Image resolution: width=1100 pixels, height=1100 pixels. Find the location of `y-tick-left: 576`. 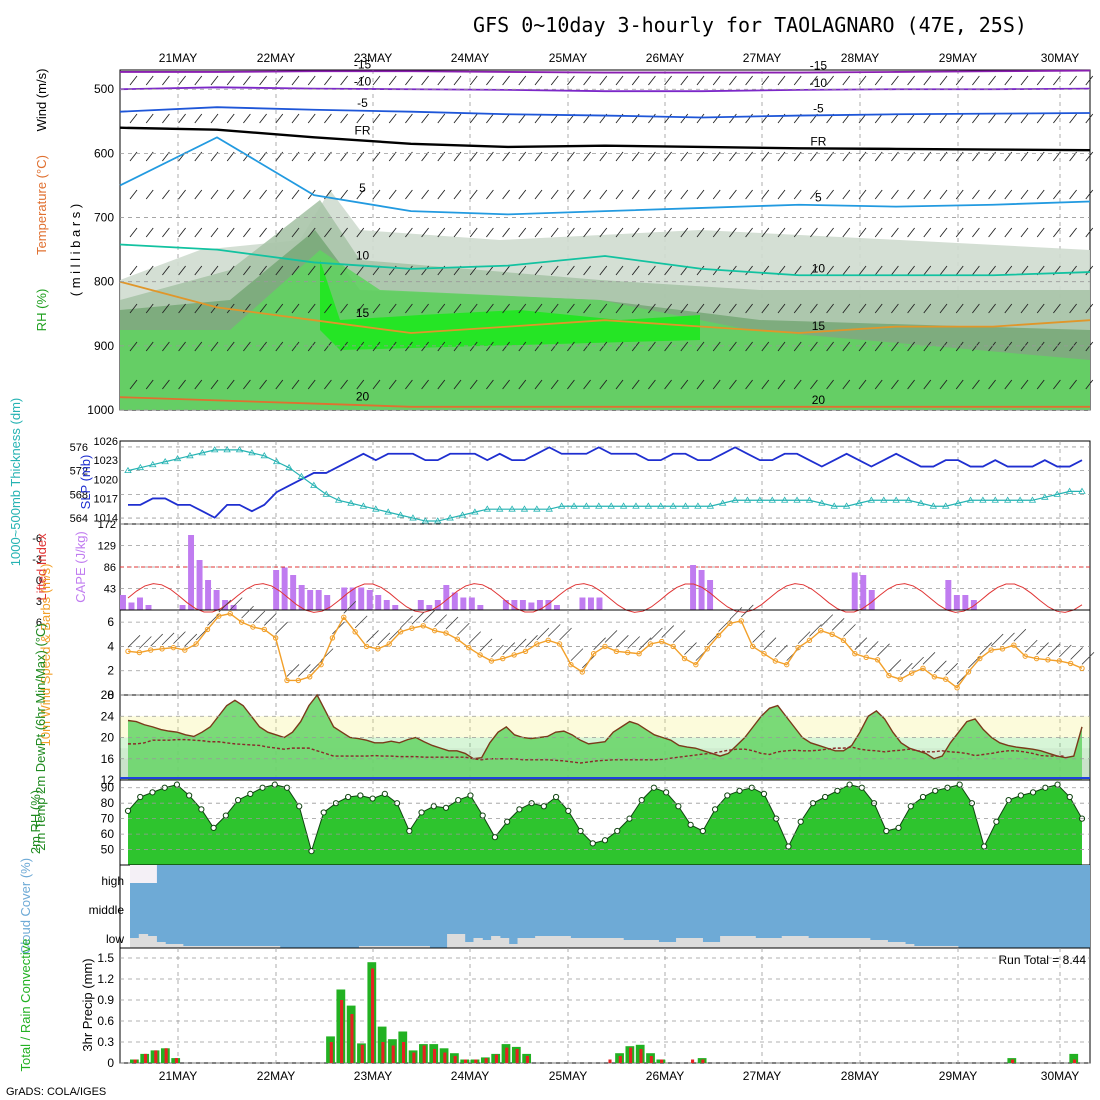

y-tick-left: 576 is located at coordinates (79, 448).